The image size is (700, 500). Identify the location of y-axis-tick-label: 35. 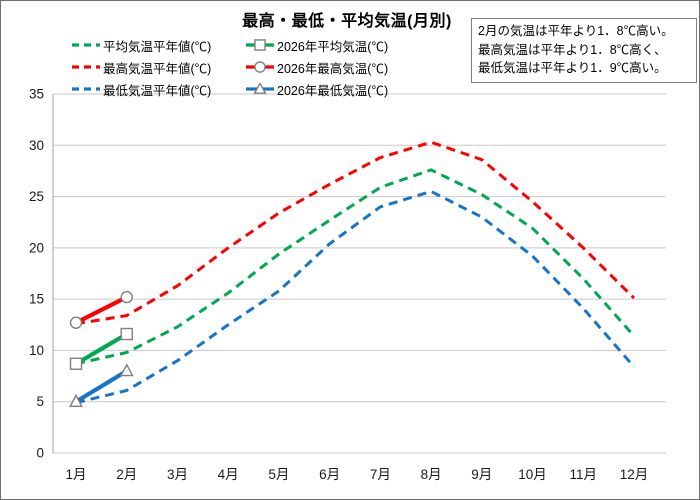
(36, 94).